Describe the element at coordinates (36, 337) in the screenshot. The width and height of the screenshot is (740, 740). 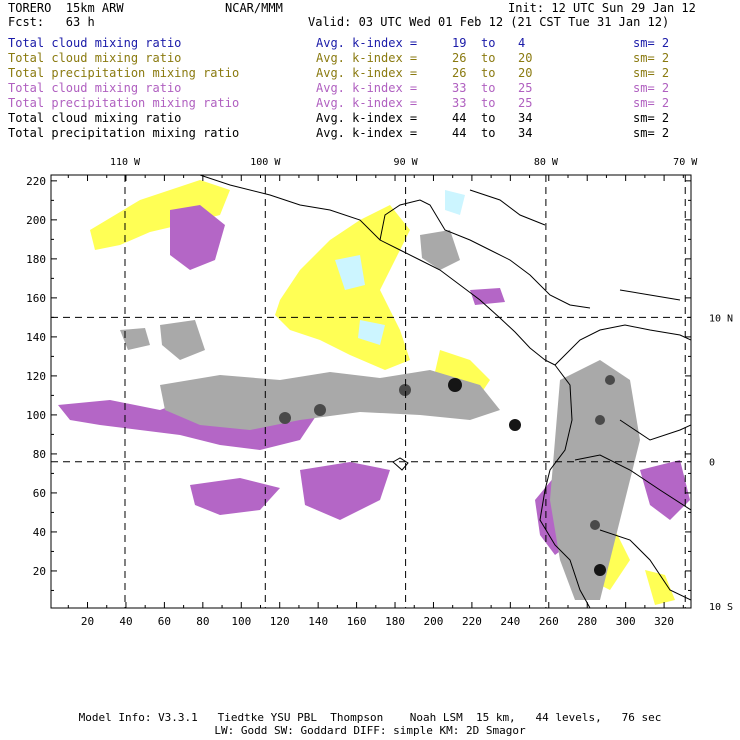
I see `y-tick-label: 140` at that location.